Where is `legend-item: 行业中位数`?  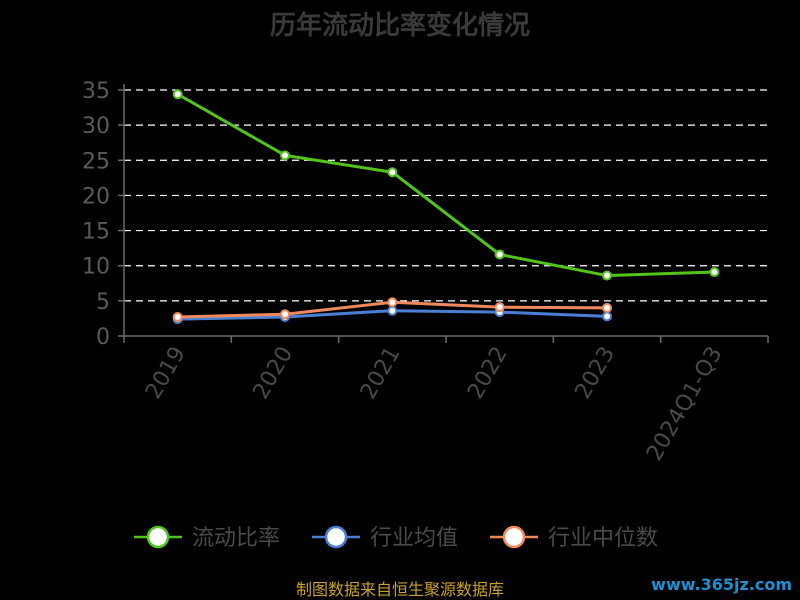 legend-item: 行业中位数 is located at coordinates (574, 538).